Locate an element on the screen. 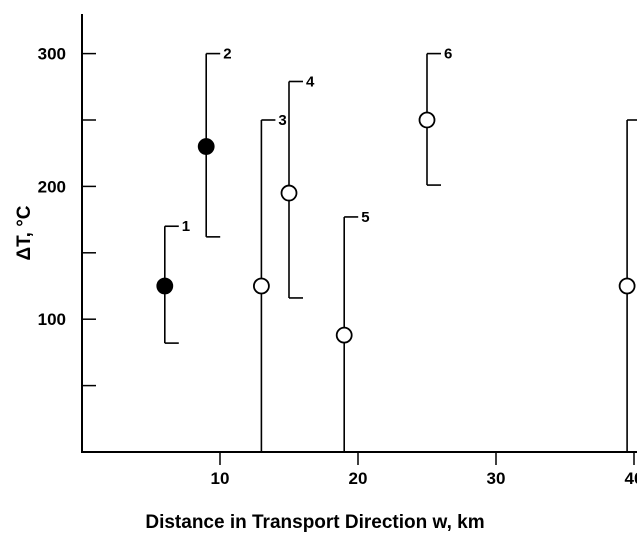 This screenshot has height=534, width=637. point-label: 2 is located at coordinates (227, 54).